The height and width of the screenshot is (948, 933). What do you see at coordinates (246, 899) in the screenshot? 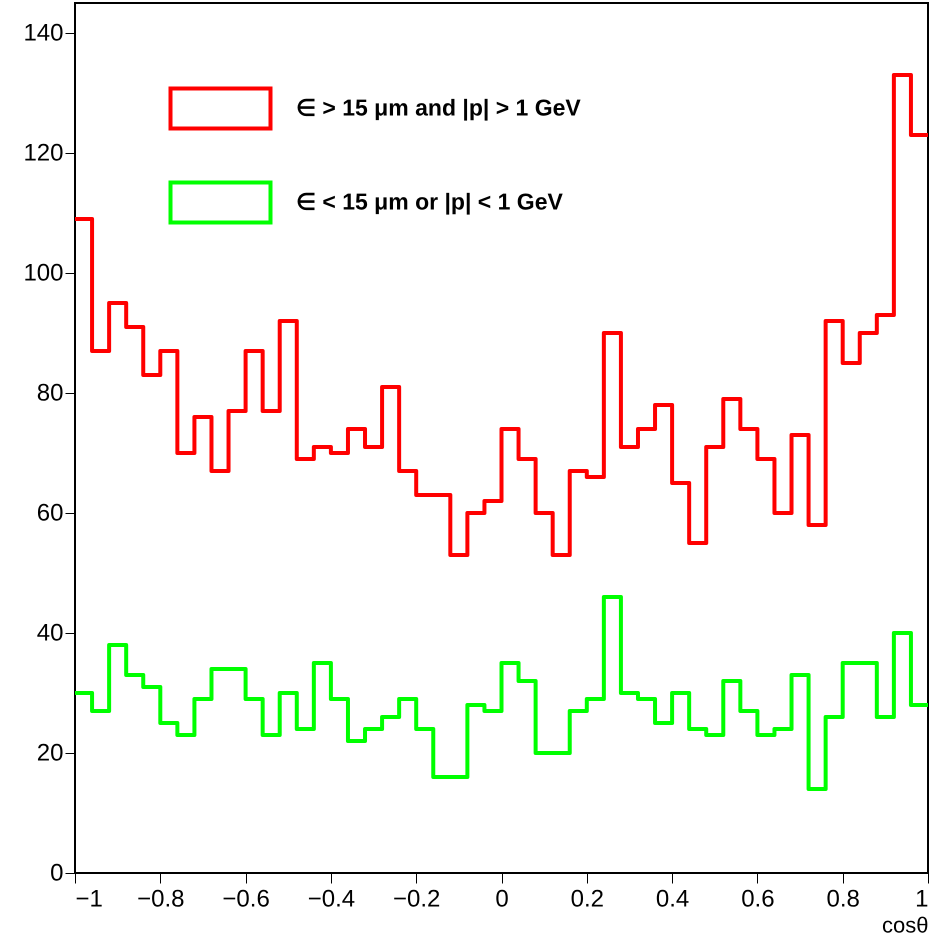
I see `x-tick-label: −0.6` at bounding box center [246, 899].